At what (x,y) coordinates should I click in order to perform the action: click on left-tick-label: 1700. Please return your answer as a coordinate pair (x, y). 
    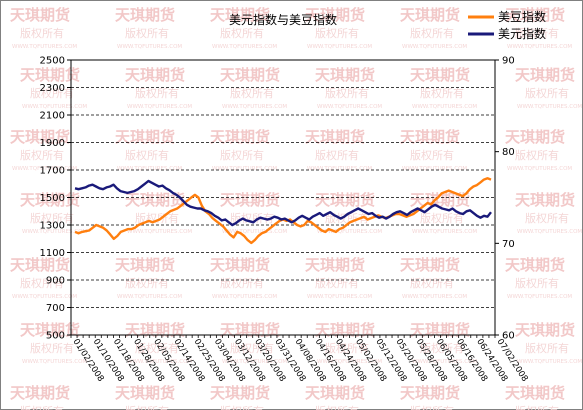
    Looking at the image, I should click on (52, 171).